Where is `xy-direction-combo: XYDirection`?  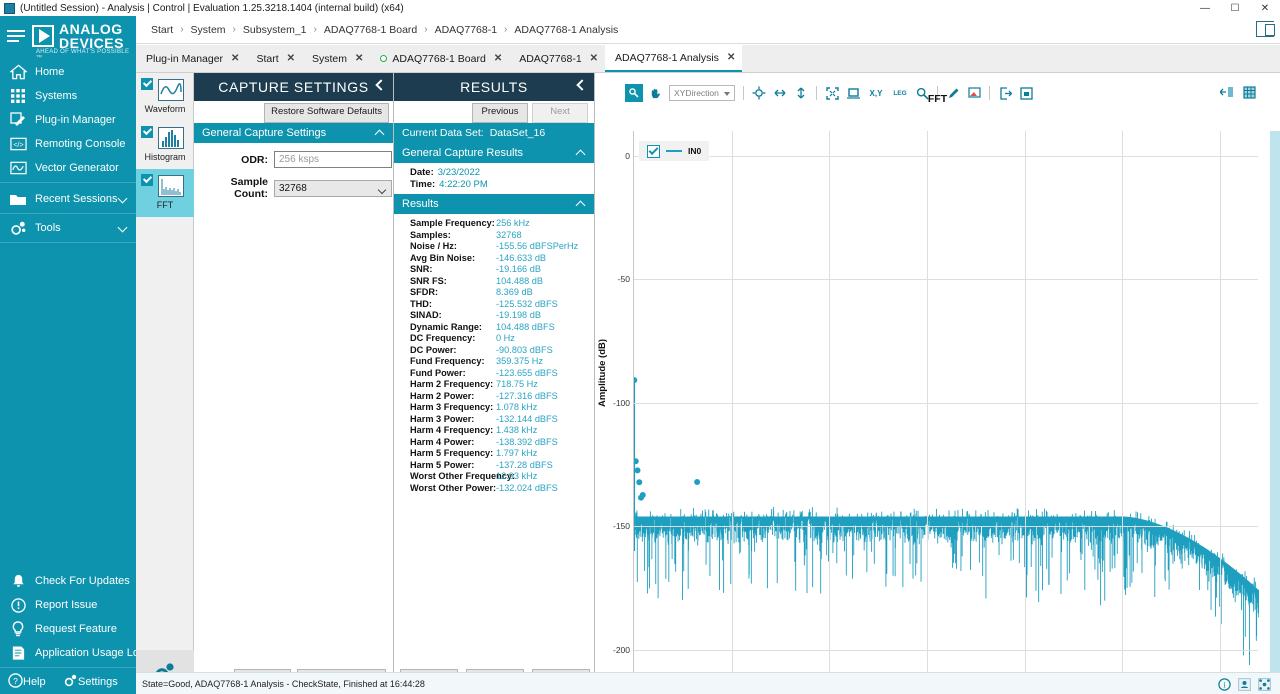
xy-direction-combo: XYDirection is located at coordinates (702, 93).